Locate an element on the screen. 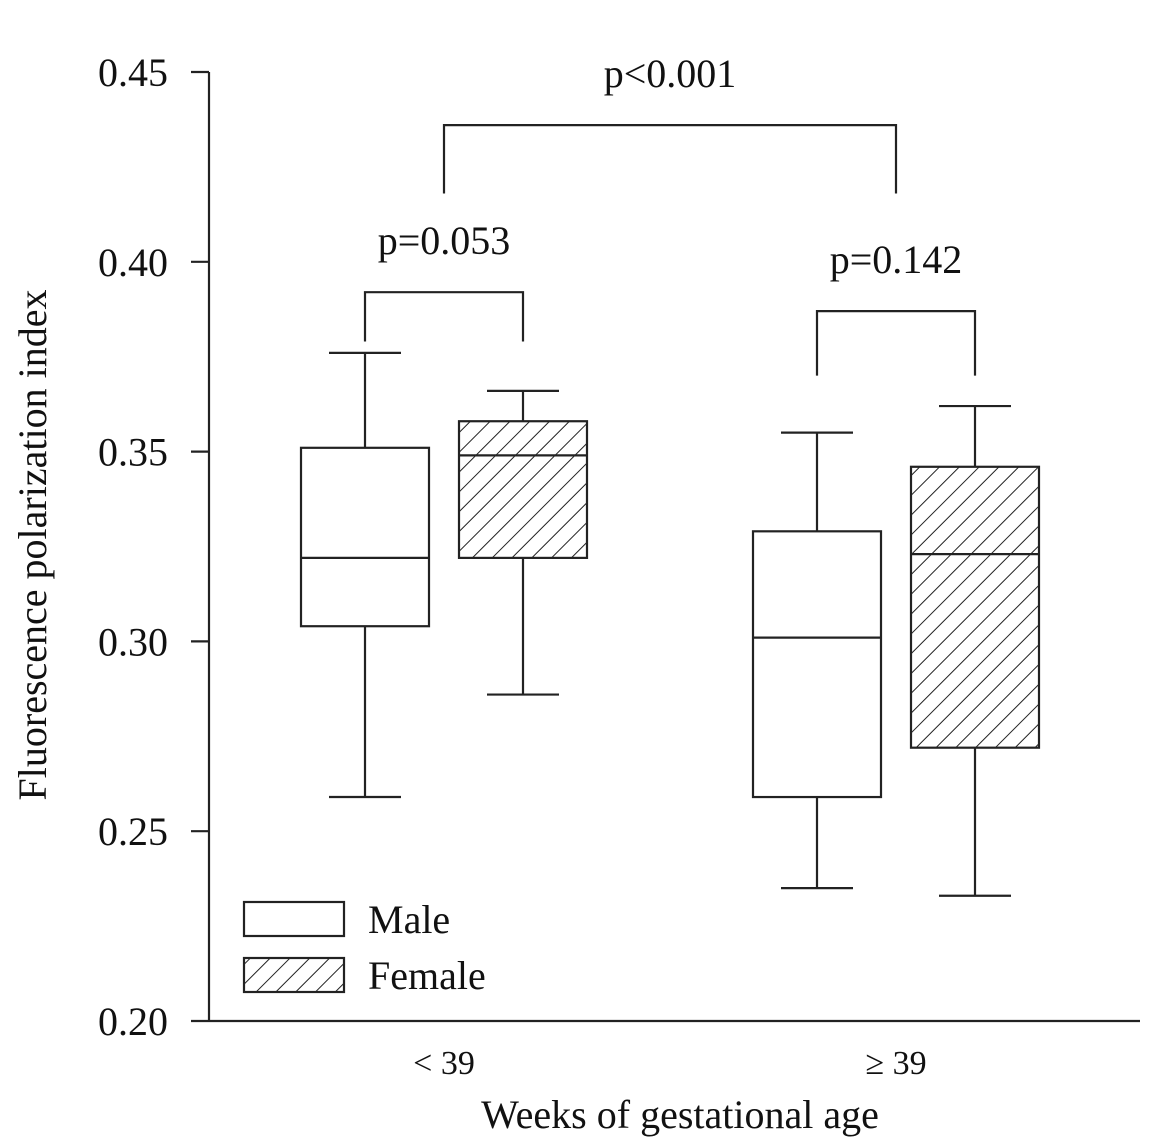  y-axis-title: Fluorescence polarization index is located at coordinates (32, 545).